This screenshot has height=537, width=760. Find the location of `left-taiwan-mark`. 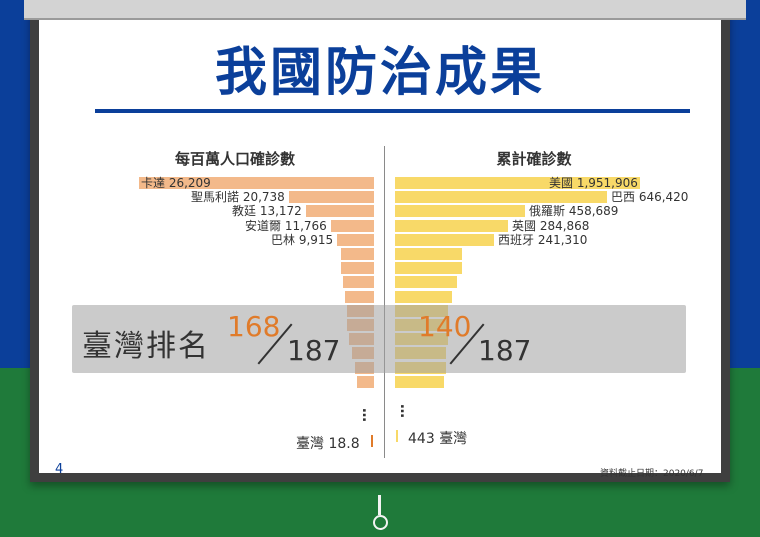

left-taiwan-mark is located at coordinates (372, 441).